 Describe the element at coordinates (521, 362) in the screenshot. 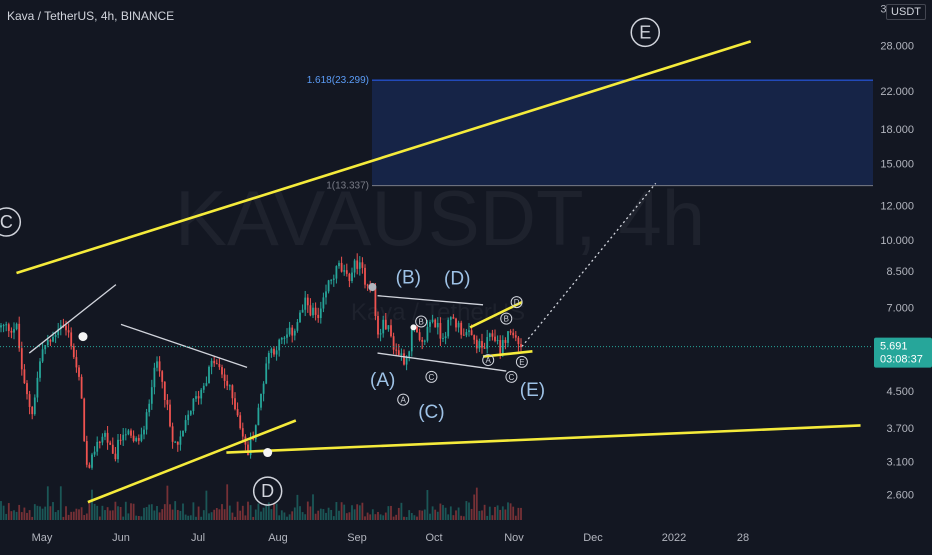

I see `wave-label-e: E` at that location.